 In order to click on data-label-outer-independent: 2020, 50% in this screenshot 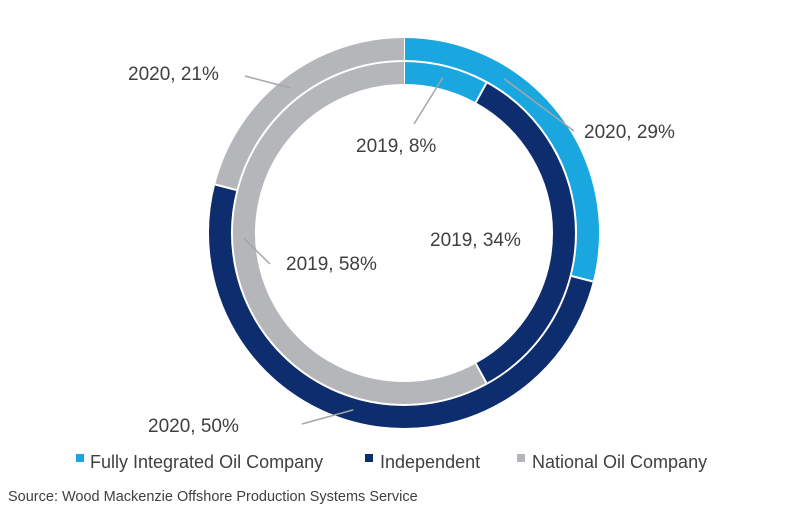, I will do `click(193, 426)`.